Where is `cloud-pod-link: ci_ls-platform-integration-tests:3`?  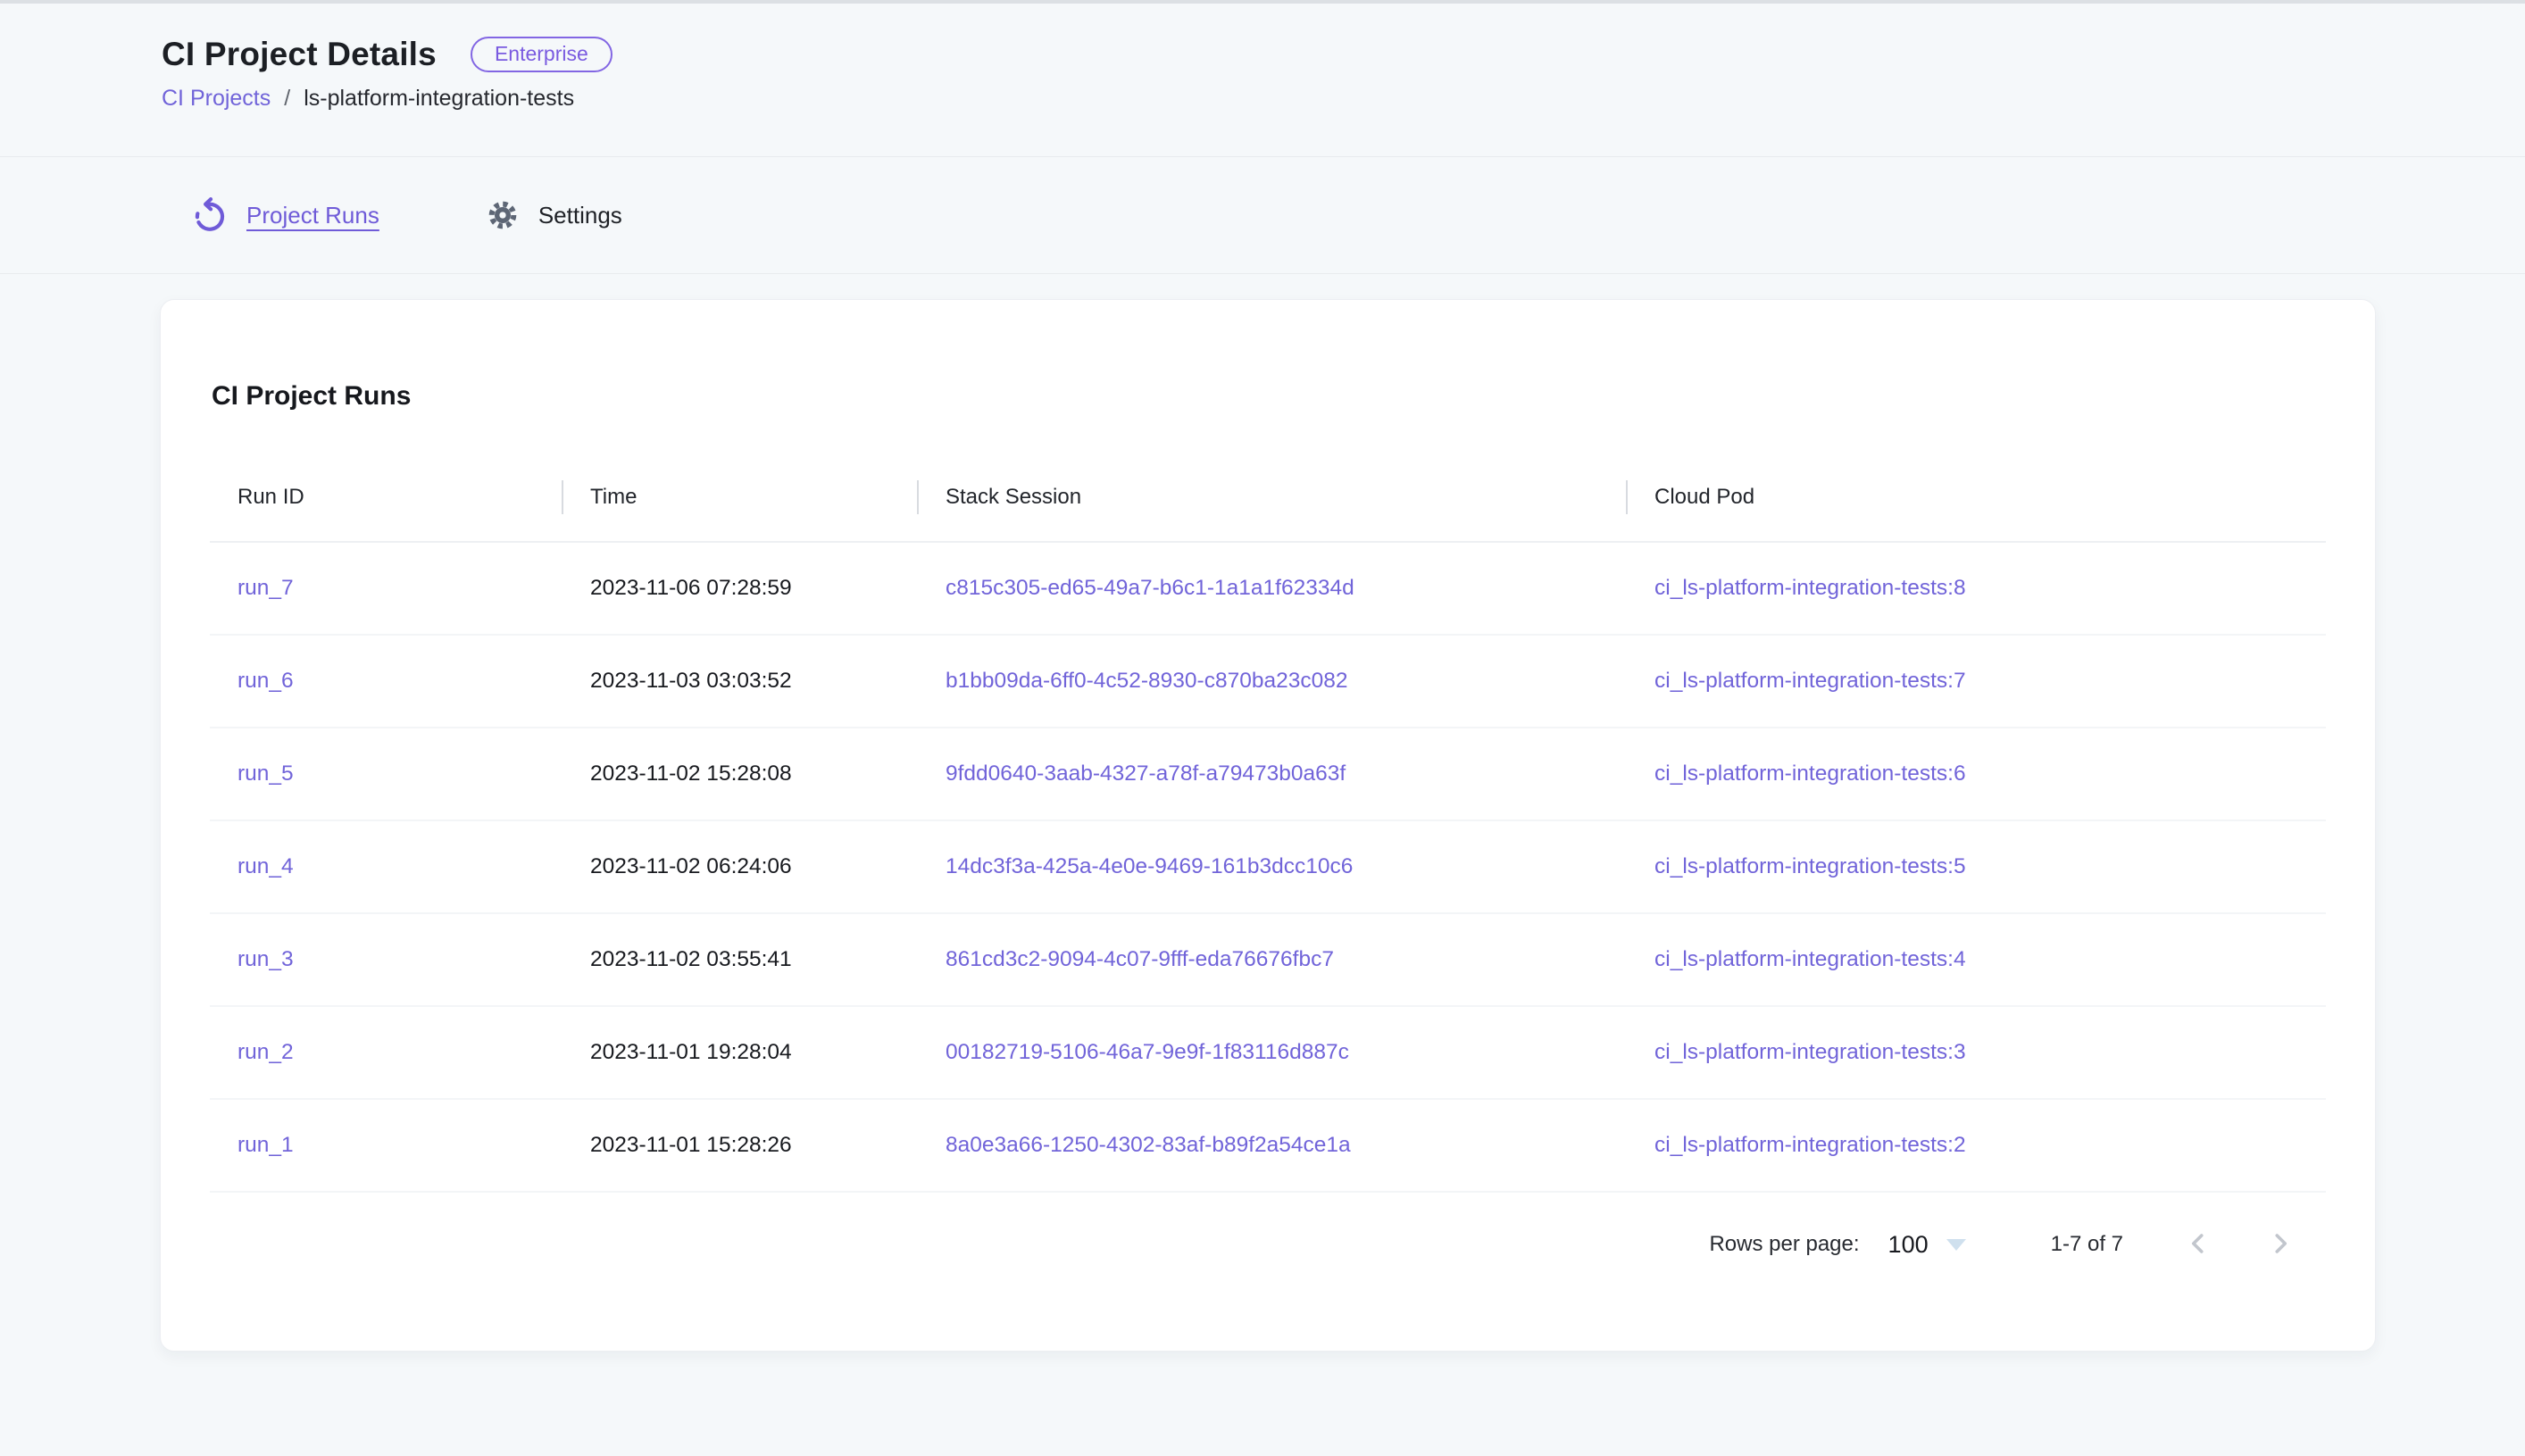 cloud-pod-link: ci_ls-platform-integration-tests:3 is located at coordinates (1810, 1052).